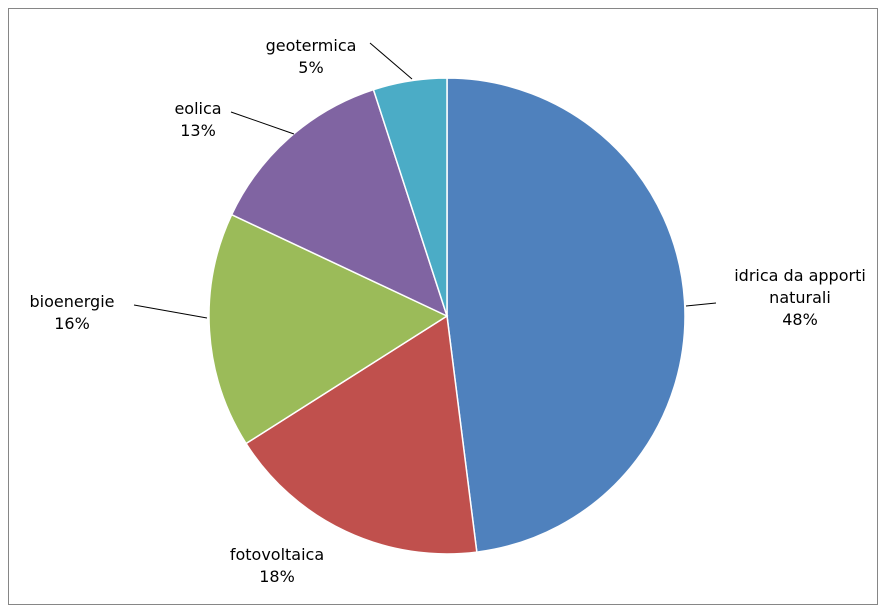 The image size is (885, 612). I want to click on value-label: 48%, so click(800, 319).